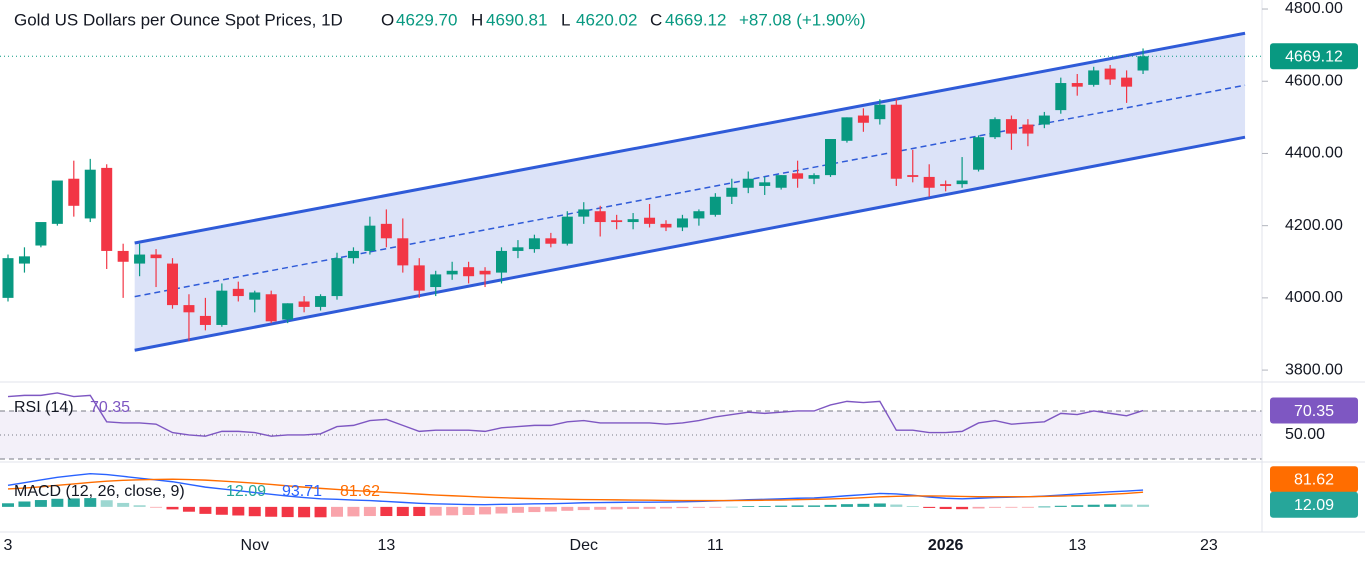  What do you see at coordinates (1314, 57) in the screenshot?
I see `price-tag-label: 4669.12` at bounding box center [1314, 57].